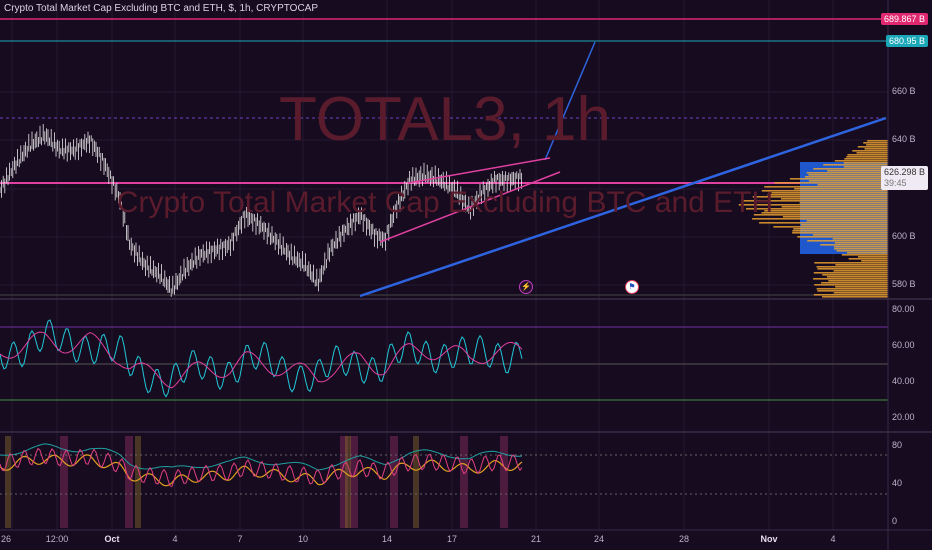  What do you see at coordinates (904, 284) in the screenshot?
I see `price-label-580: 580 B` at bounding box center [904, 284].